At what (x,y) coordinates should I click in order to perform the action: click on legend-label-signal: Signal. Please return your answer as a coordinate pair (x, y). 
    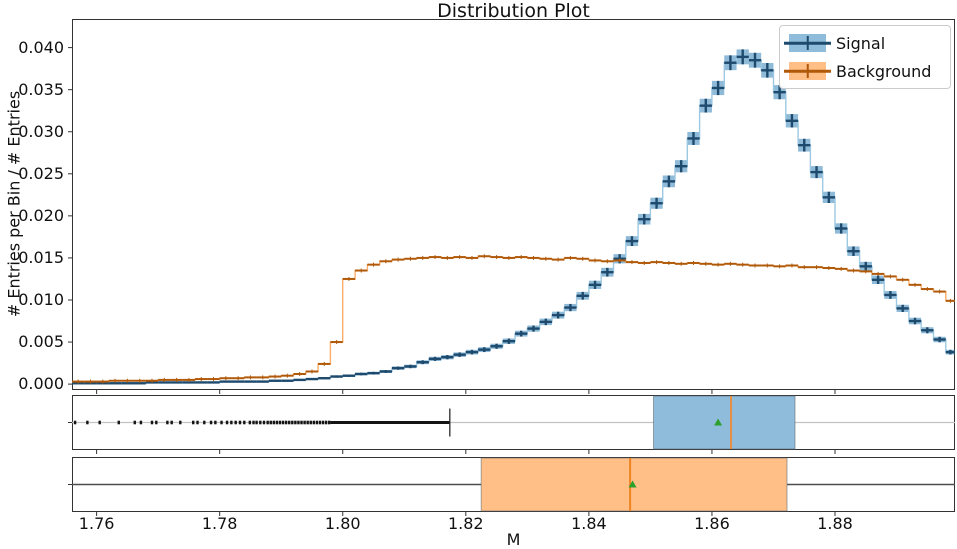
    Looking at the image, I should click on (861, 43).